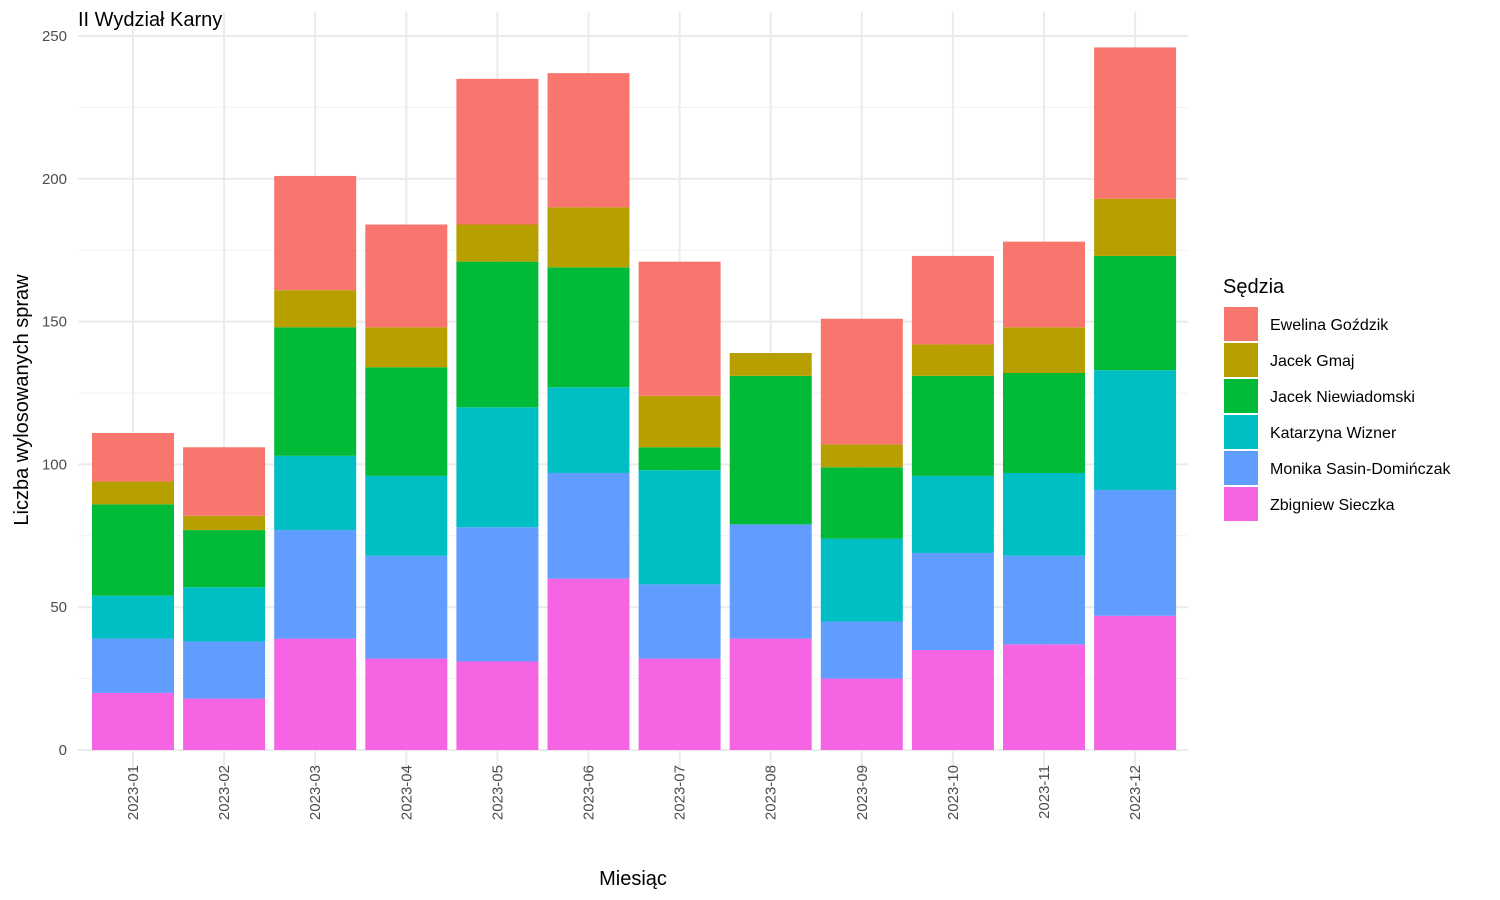 The width and height of the screenshot is (1500, 900). Describe the element at coordinates (406, 792) in the screenshot. I see `x-tick-label: 2023-04` at that location.